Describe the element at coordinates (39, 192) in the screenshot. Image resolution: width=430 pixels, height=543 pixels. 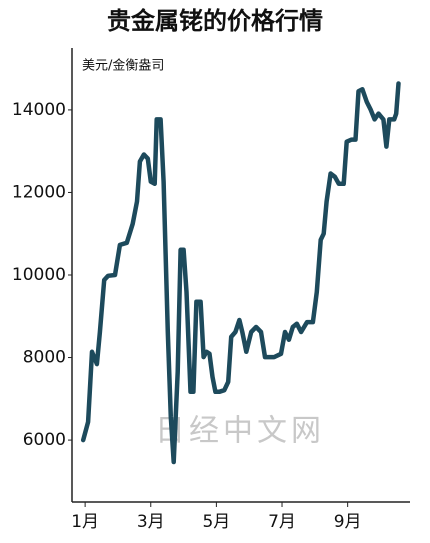
I see `y-tick-label: 12000` at that location.